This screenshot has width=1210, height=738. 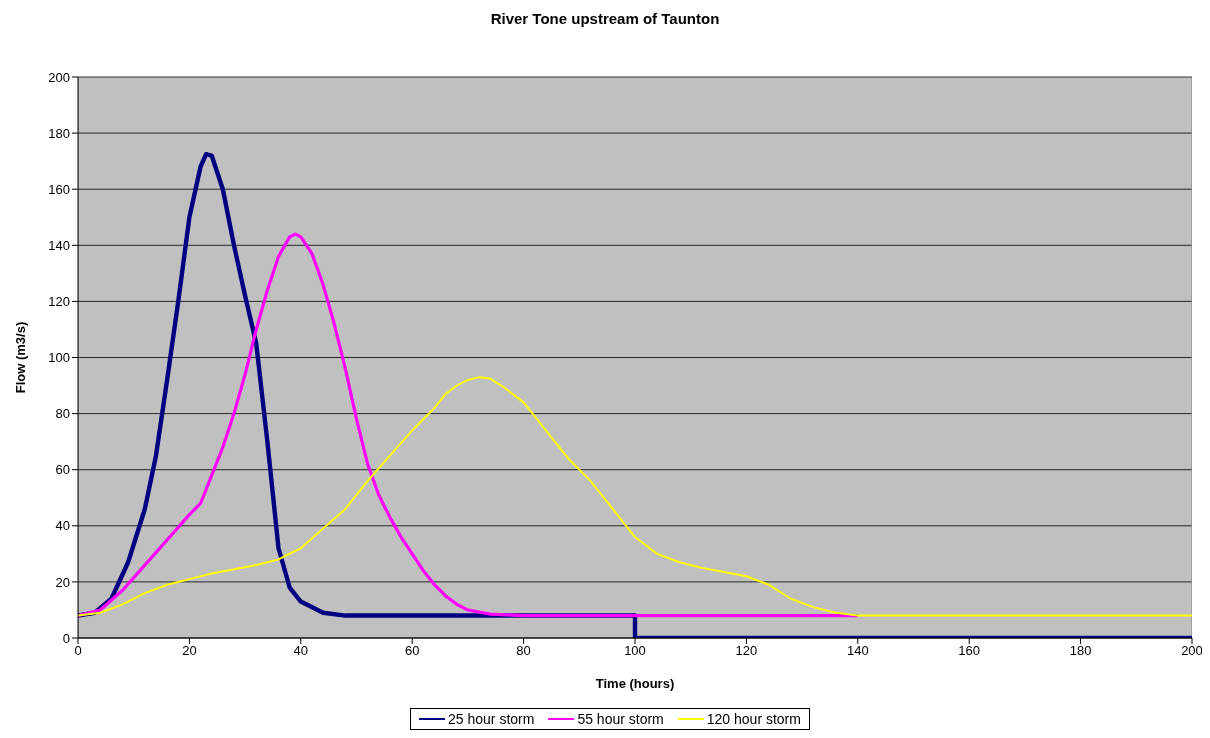 I want to click on legend-label: 120 hour storm, so click(x=753, y=719).